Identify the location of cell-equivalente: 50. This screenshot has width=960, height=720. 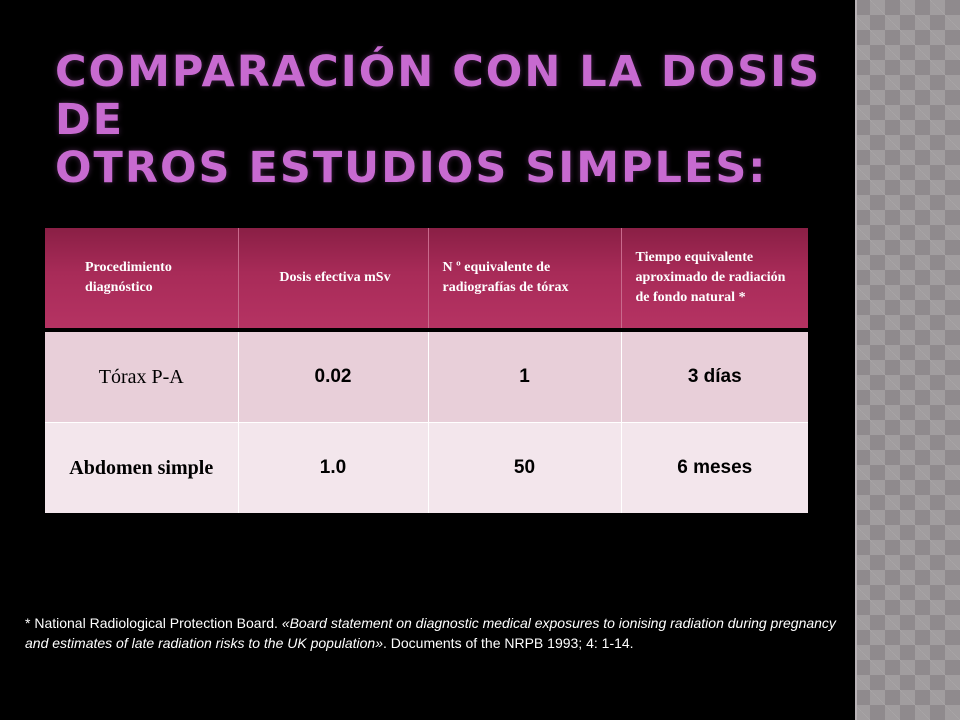
(525, 467).